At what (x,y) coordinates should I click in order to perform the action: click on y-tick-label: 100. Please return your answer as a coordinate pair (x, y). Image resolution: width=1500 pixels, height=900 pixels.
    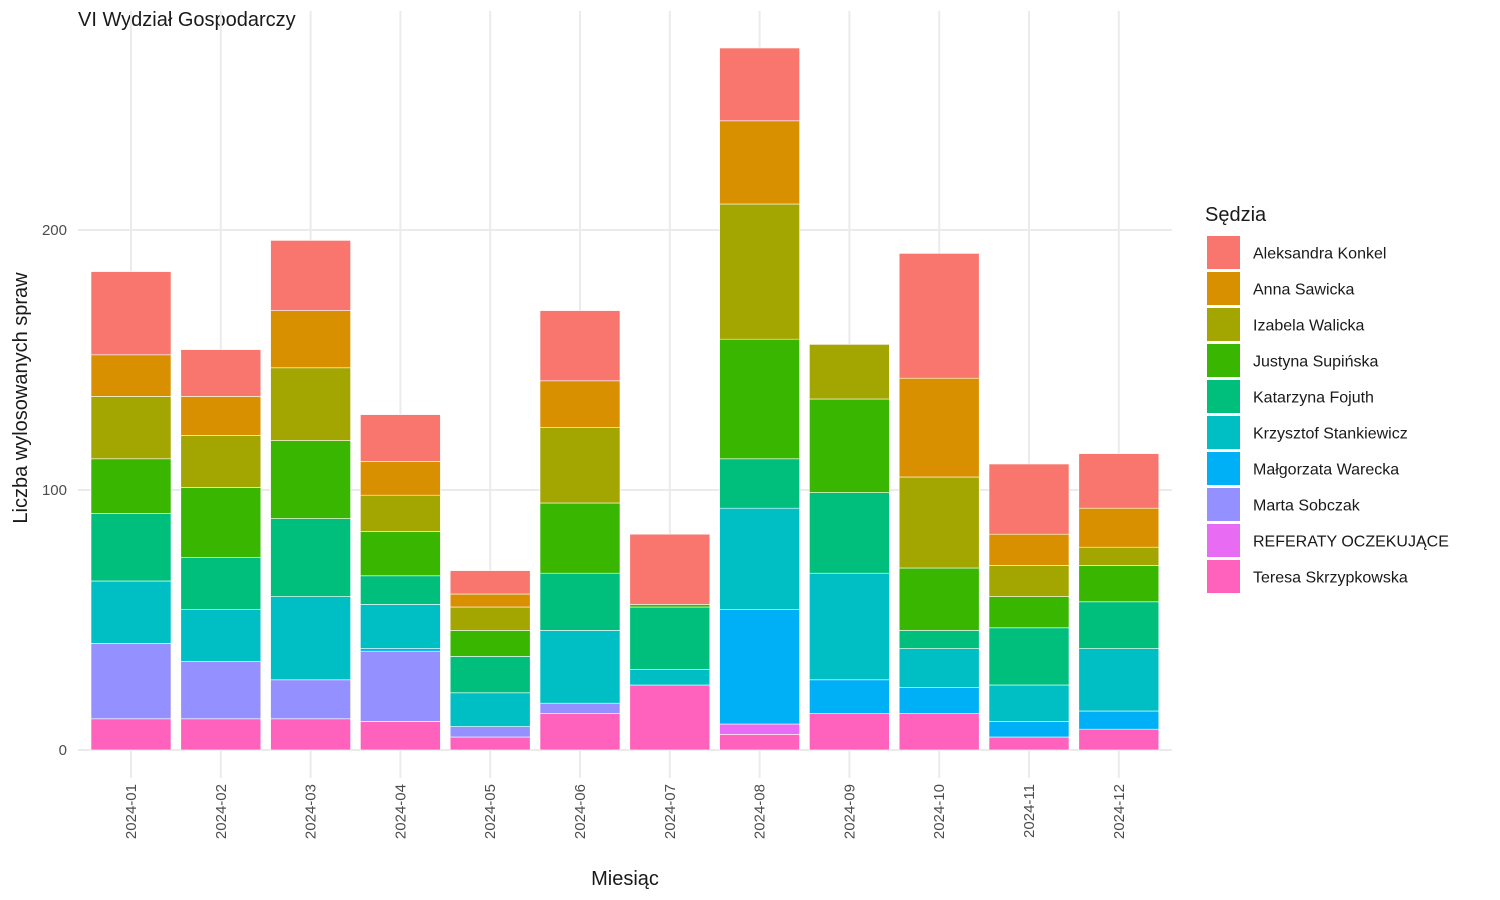
    Looking at the image, I should click on (54, 490).